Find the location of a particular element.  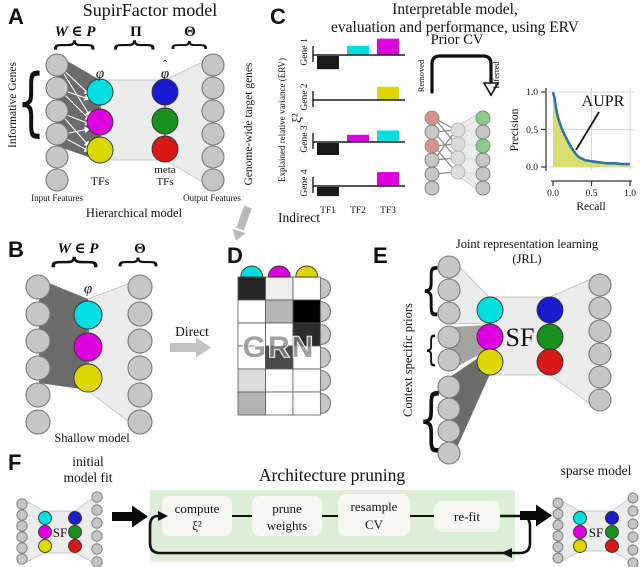

erv-gene-labels: Gene 1 Gene 2 Gene 3 Gene 4 is located at coordinates (305, 117).